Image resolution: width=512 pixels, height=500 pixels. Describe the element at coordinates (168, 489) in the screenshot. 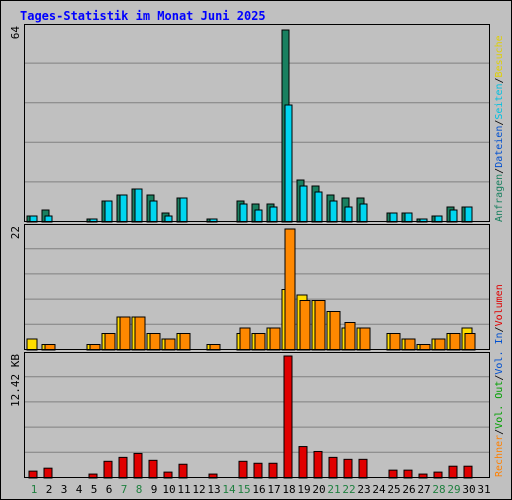

I see `x-tick-day-10: 10` at that location.